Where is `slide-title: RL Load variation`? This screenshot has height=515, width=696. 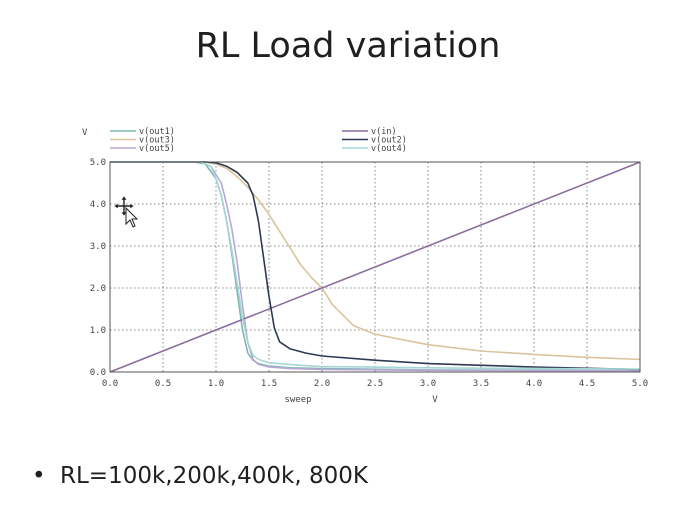
slide-title: RL Load variation is located at coordinates (348, 46).